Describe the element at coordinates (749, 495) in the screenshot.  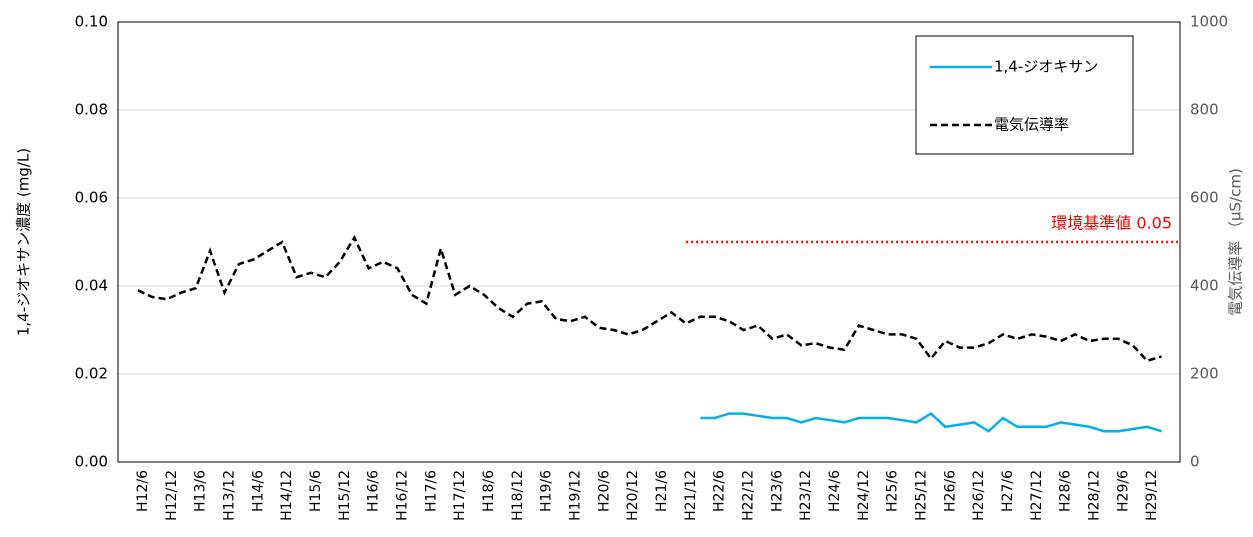
I see `x-tick-label: H22/12` at that location.